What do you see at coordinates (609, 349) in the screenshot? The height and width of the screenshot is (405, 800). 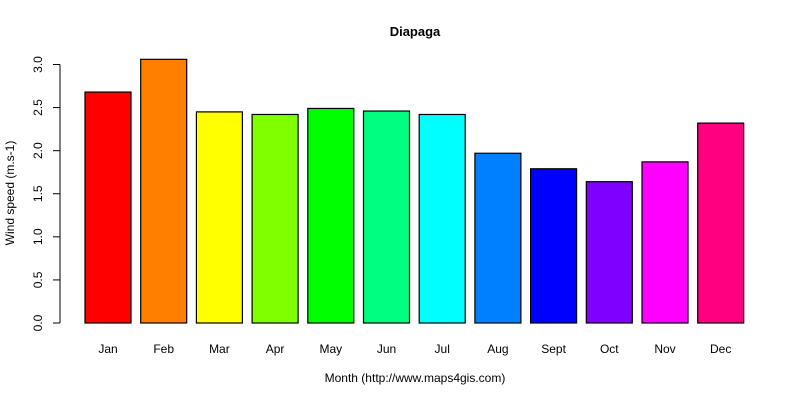 I see `x-tick-label: Oct` at bounding box center [609, 349].